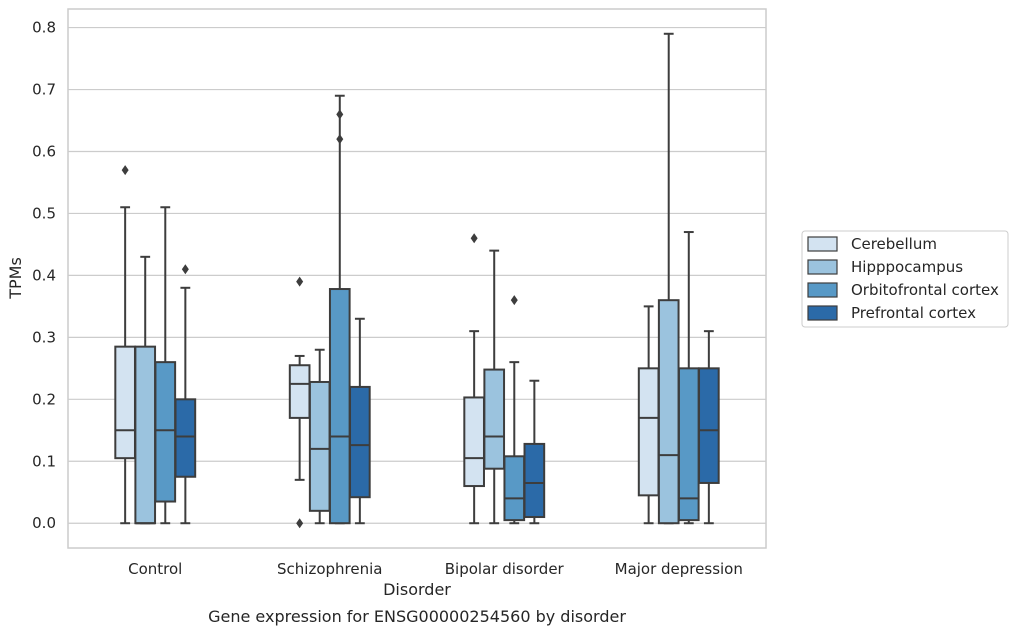  What do you see at coordinates (44, 399) in the screenshot?
I see `y-tick-label: 0.2` at bounding box center [44, 399].